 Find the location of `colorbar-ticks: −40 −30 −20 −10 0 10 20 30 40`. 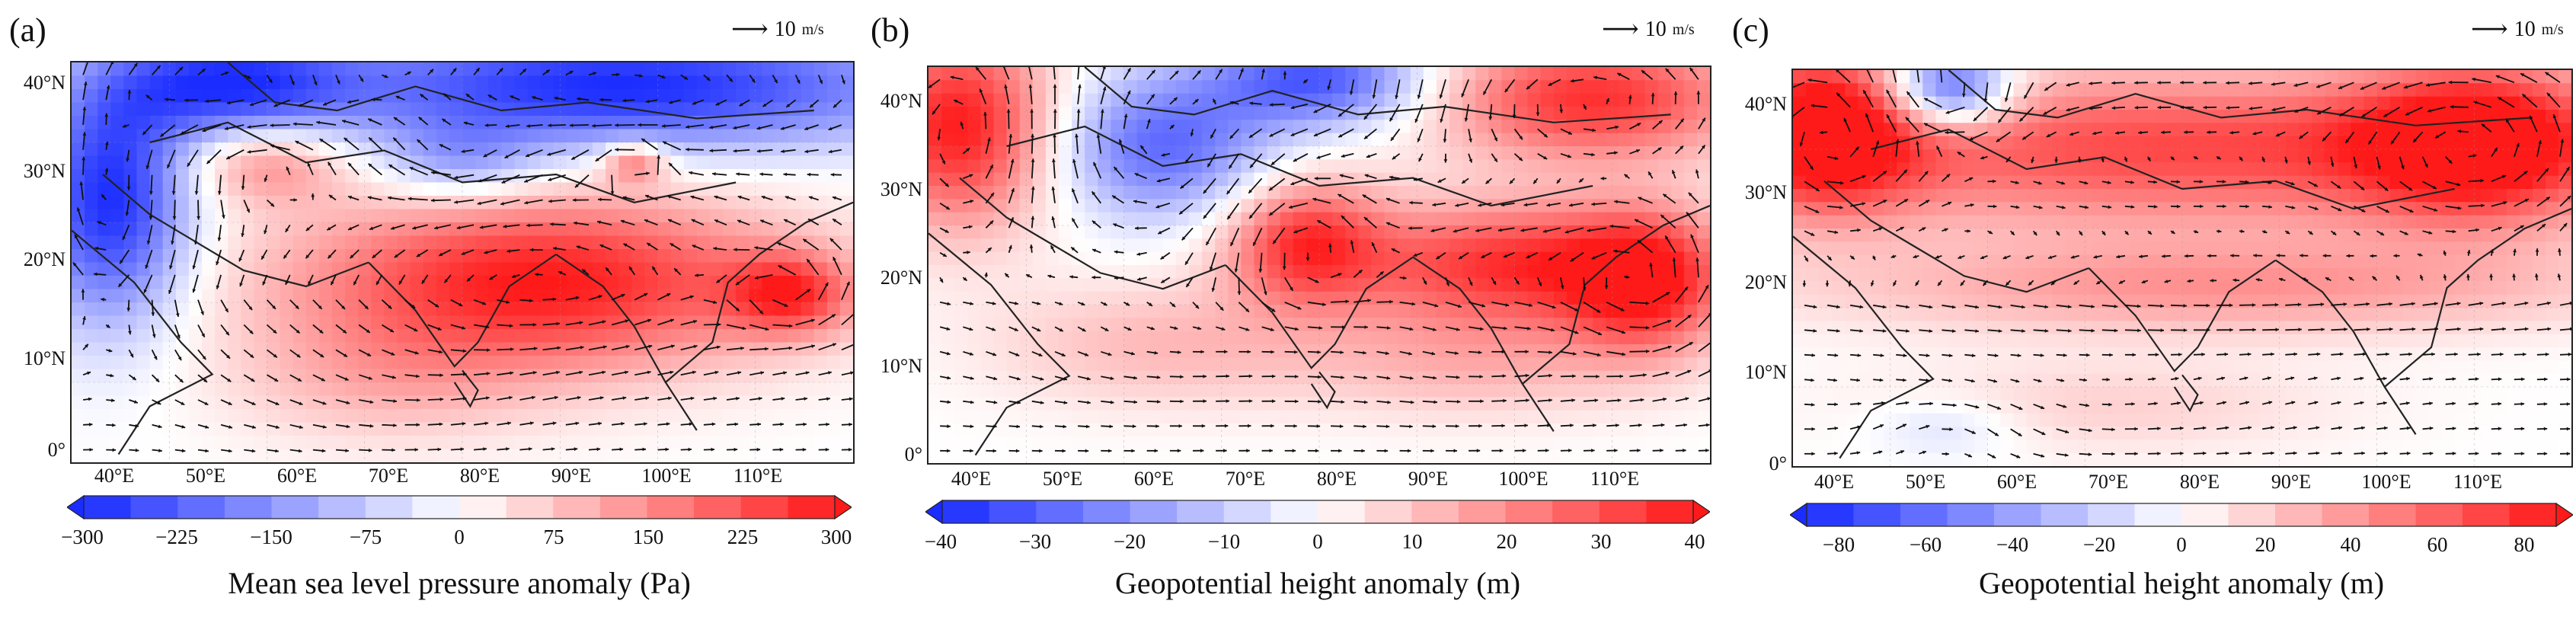

colorbar-ticks: −40 −30 −20 −10 0 10 20 30 40 is located at coordinates (1315, 545).